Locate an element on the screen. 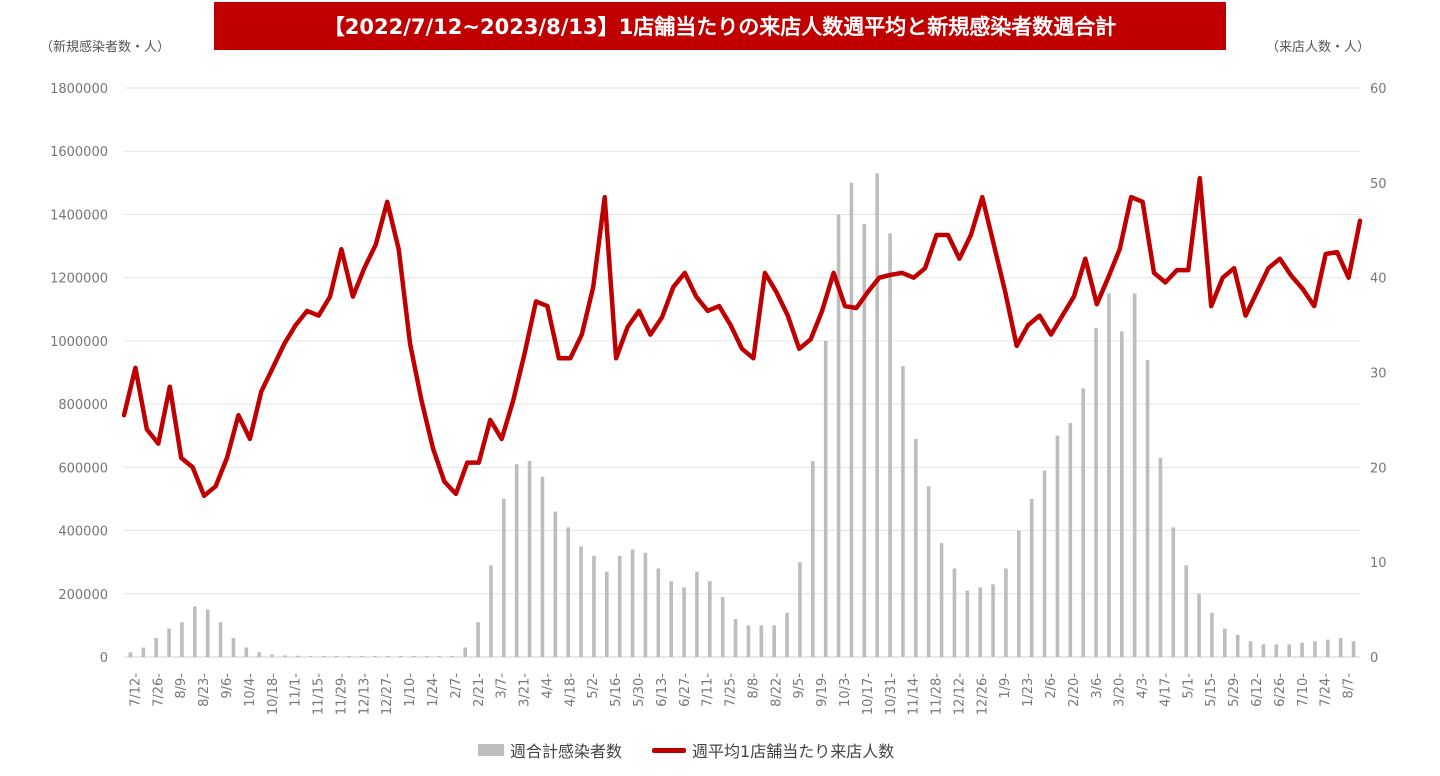 The height and width of the screenshot is (776, 1440). x-tick-label: 8/9- is located at coordinates (181, 686).